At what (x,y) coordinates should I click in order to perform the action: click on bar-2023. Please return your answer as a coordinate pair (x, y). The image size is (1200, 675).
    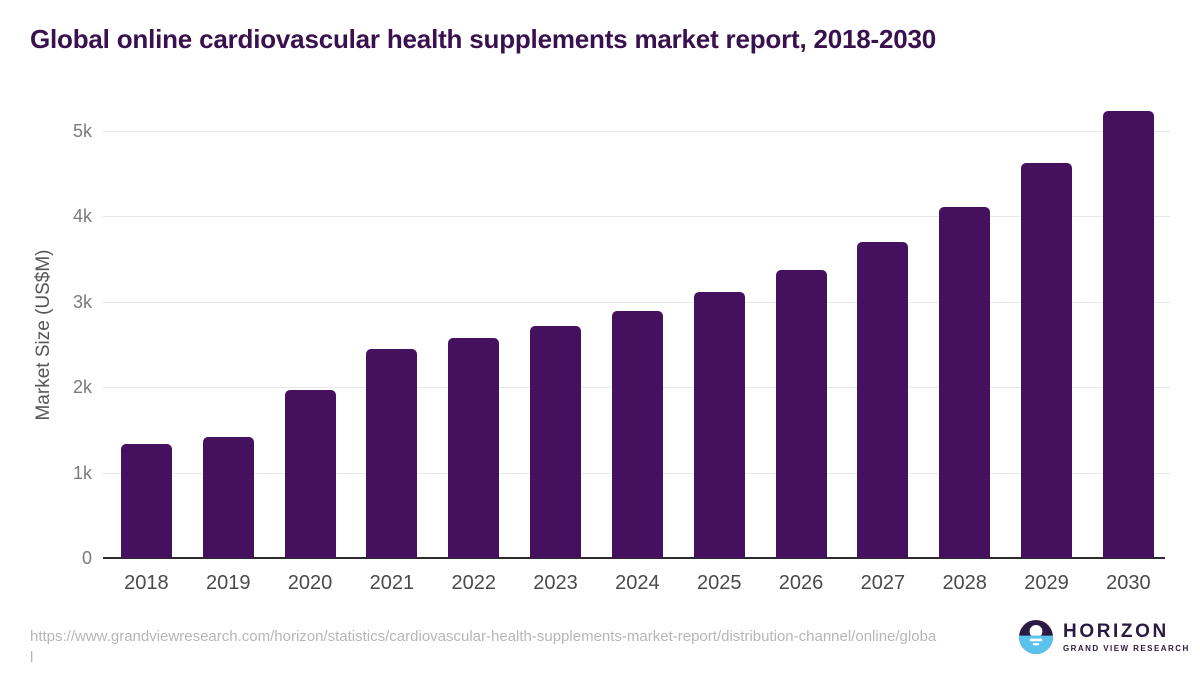
    Looking at the image, I should click on (556, 442).